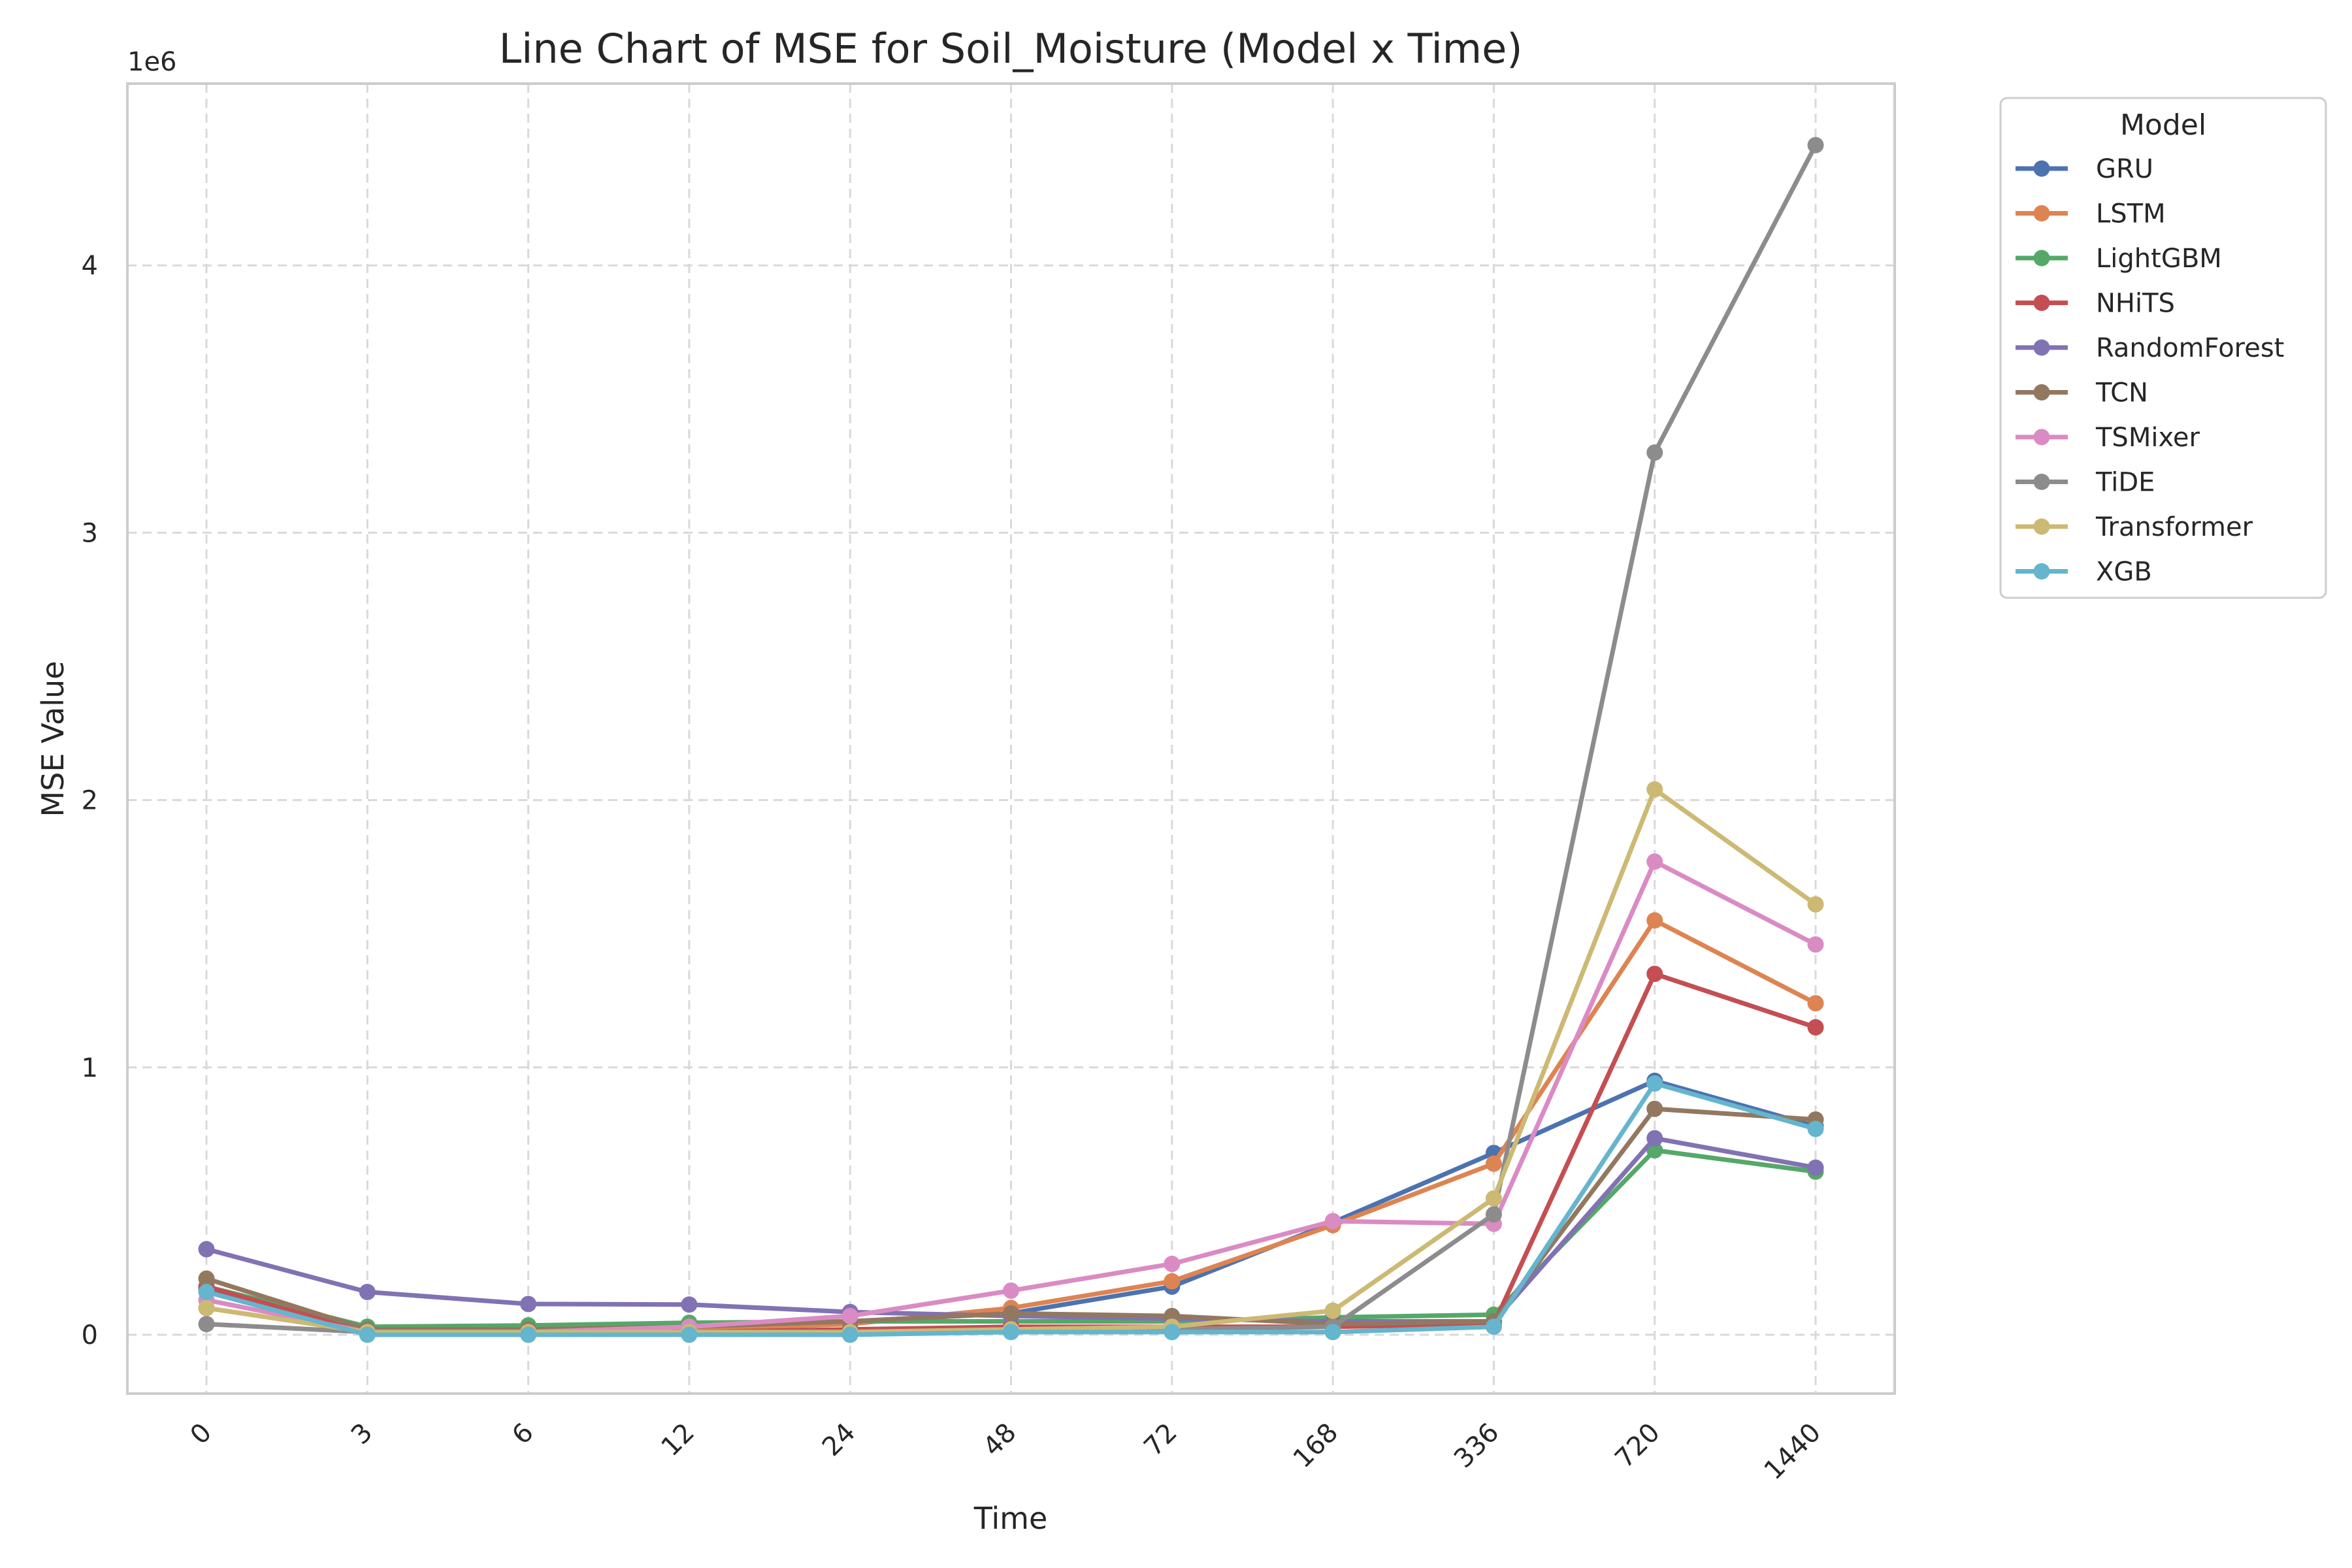 The height and width of the screenshot is (1568, 2352). I want to click on legend-label: TCN, so click(2121, 393).